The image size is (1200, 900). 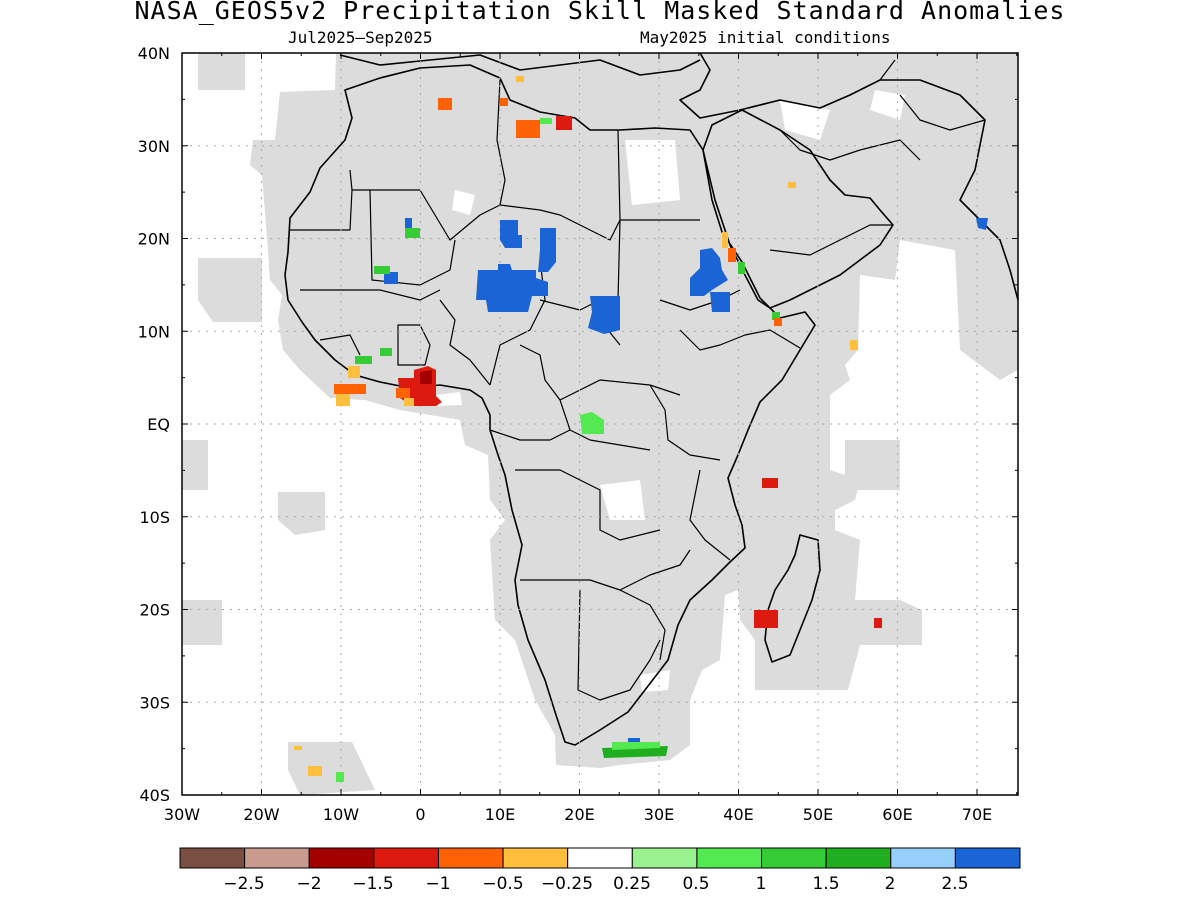 What do you see at coordinates (761, 884) in the screenshot?
I see `colorbar-label: 1` at bounding box center [761, 884].